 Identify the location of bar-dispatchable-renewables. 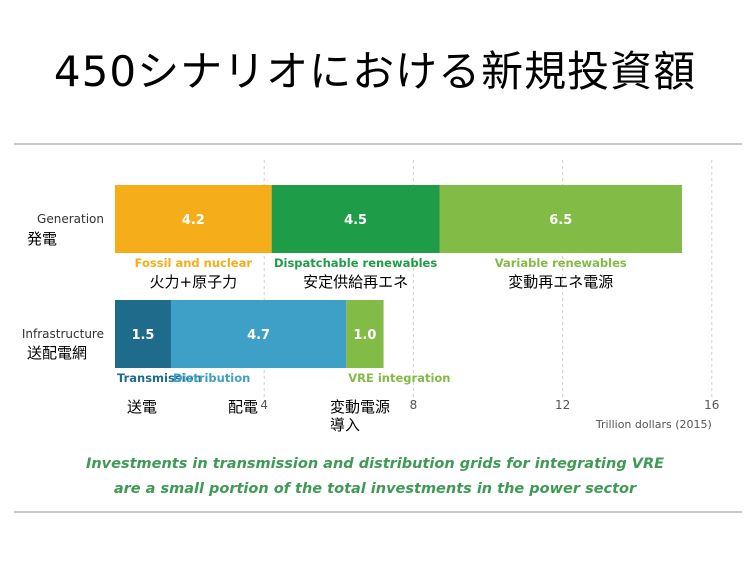
(355, 219).